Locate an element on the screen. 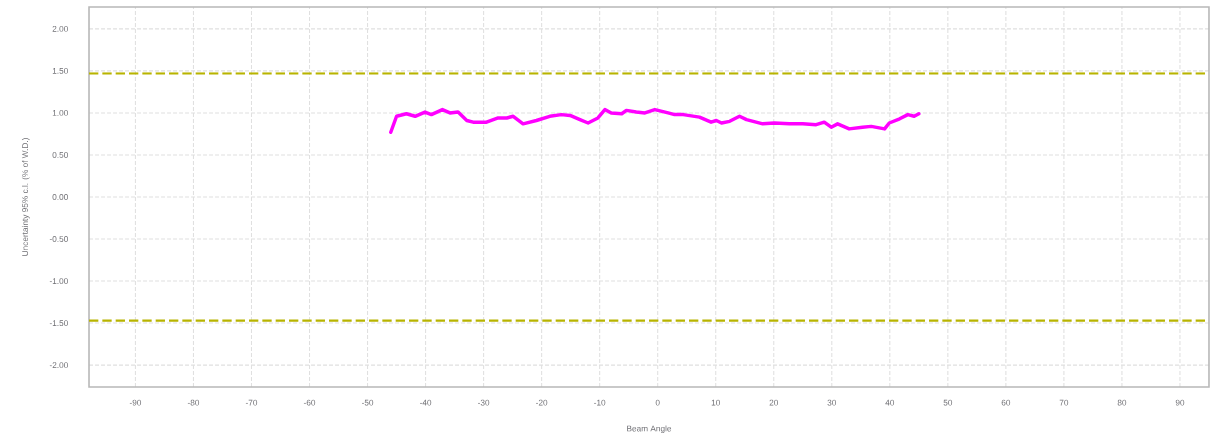 This screenshot has width=1211, height=441. x-tick-label: 80 is located at coordinates (1122, 402).